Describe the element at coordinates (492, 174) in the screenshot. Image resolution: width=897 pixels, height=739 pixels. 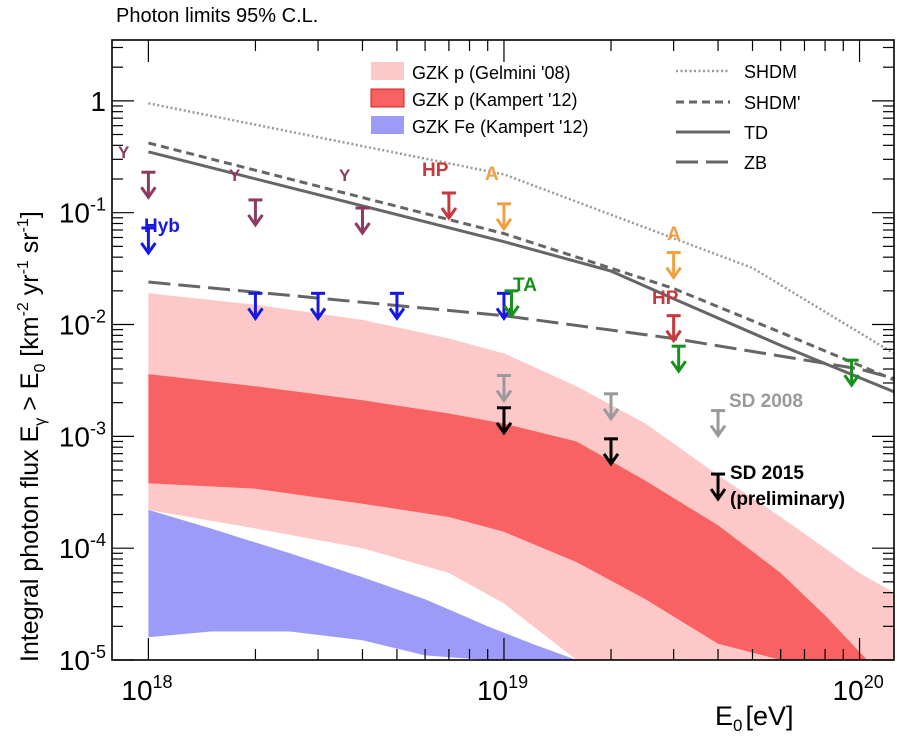
I see `label-a-1: A` at that location.